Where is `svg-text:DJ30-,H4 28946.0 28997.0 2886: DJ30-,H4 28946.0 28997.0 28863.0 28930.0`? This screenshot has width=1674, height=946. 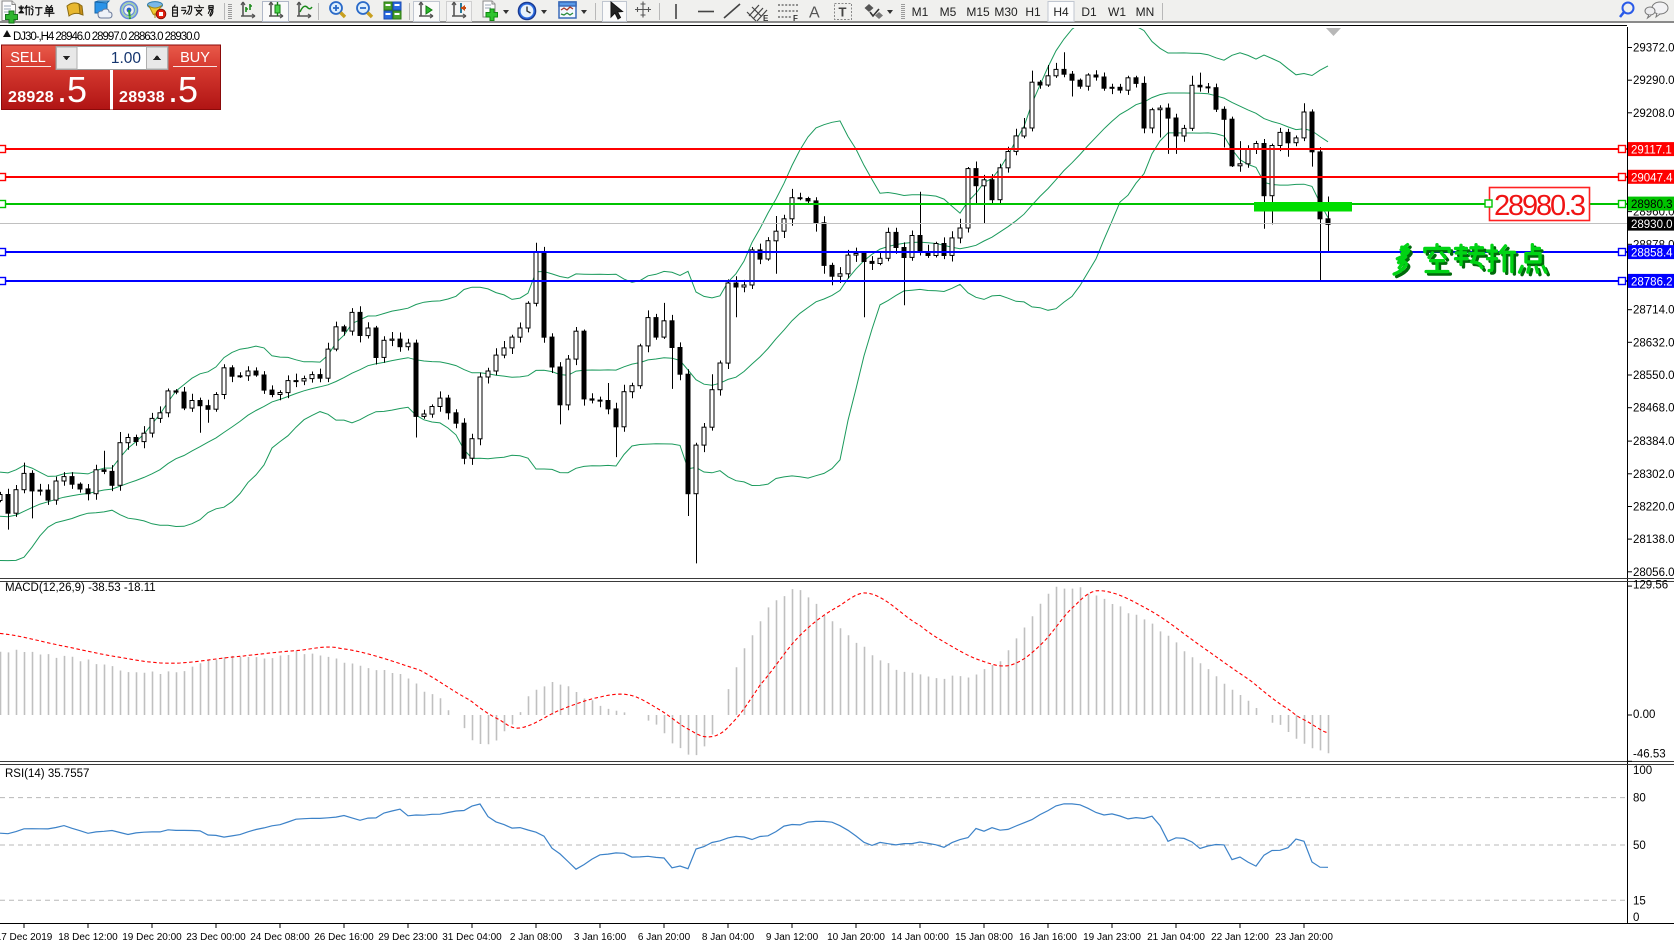 svg-text:DJ30-,H4 28946.0 28997.0 2886: DJ30-,H4 28946.0 28997.0 28863.0 28930.0 is located at coordinates (106, 37).